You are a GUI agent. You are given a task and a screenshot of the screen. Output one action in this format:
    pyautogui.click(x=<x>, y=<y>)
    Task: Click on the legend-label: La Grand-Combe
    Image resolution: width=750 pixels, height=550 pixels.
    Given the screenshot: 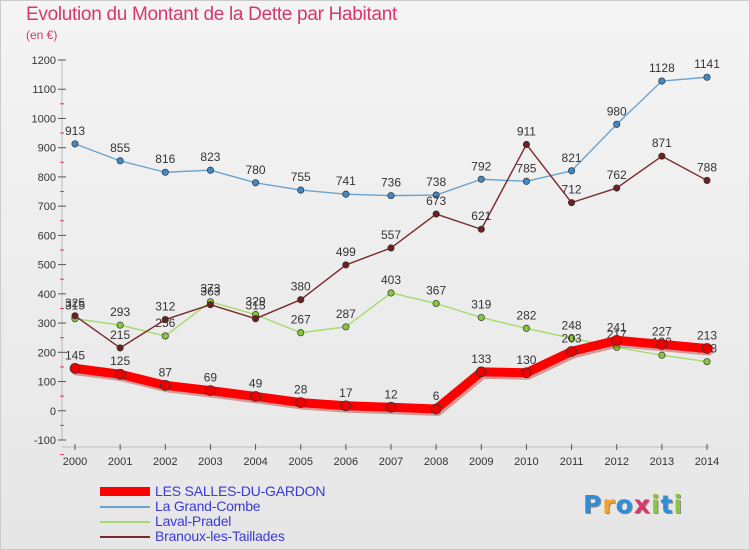 What is the action you would take?
    pyautogui.click(x=208, y=506)
    